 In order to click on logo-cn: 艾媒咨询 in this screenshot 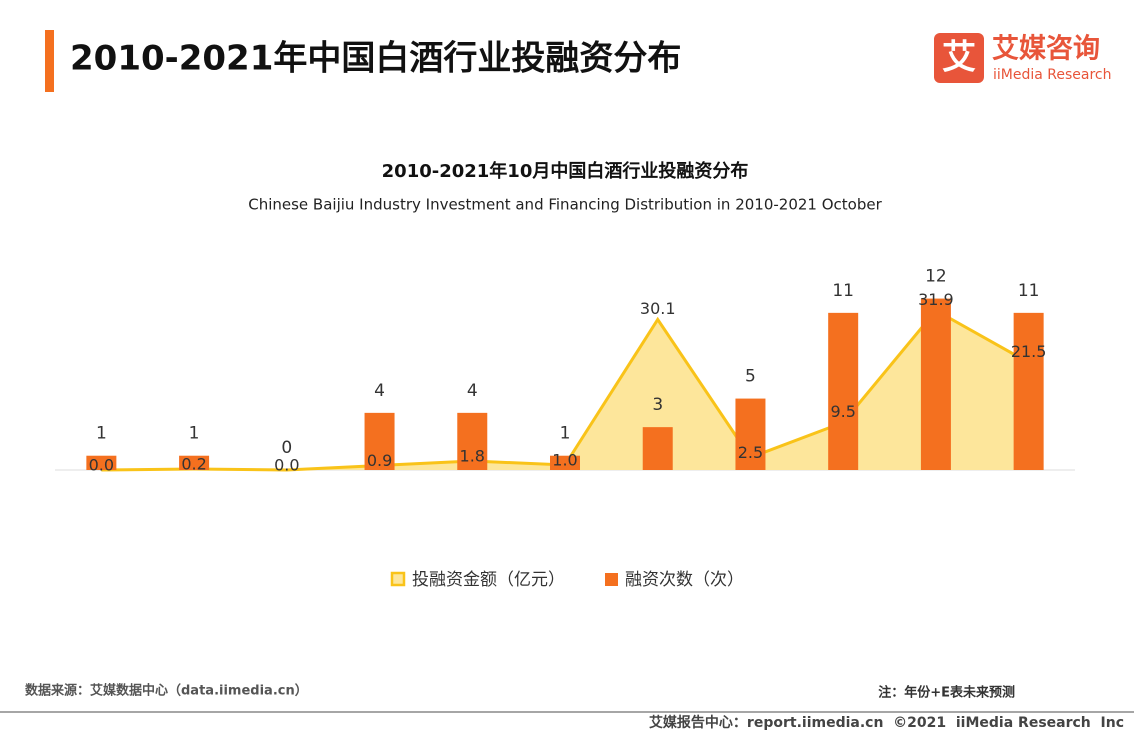, I will do `click(1046, 49)`.